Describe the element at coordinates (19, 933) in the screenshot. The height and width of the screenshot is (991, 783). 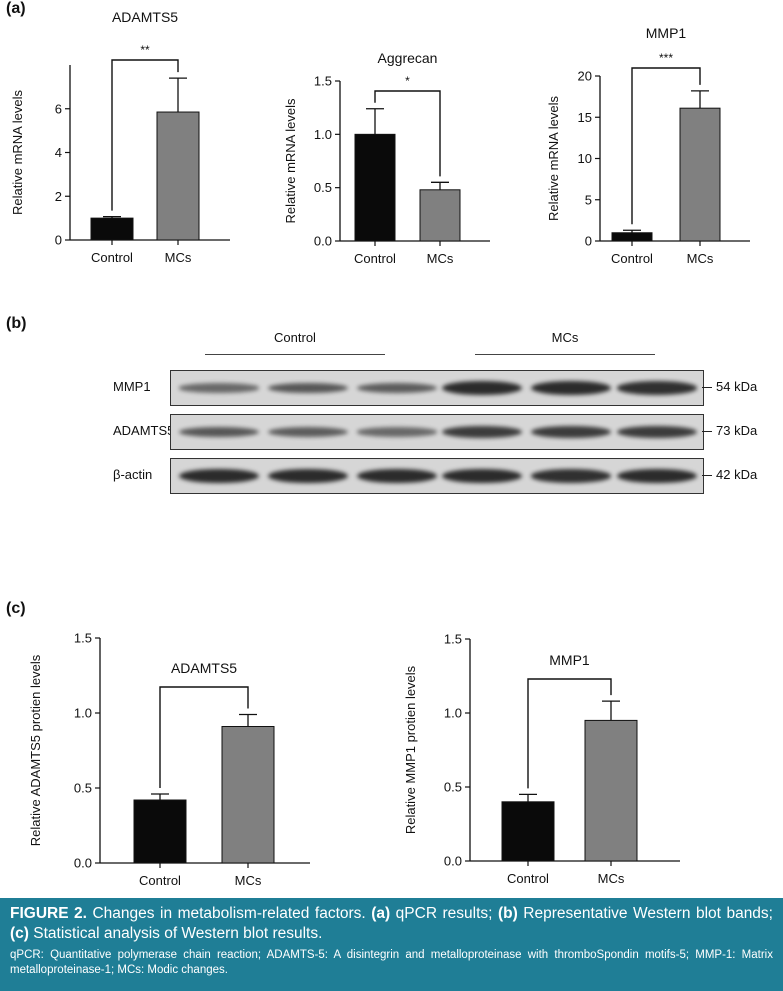
I see `caption-c: (c)` at that location.